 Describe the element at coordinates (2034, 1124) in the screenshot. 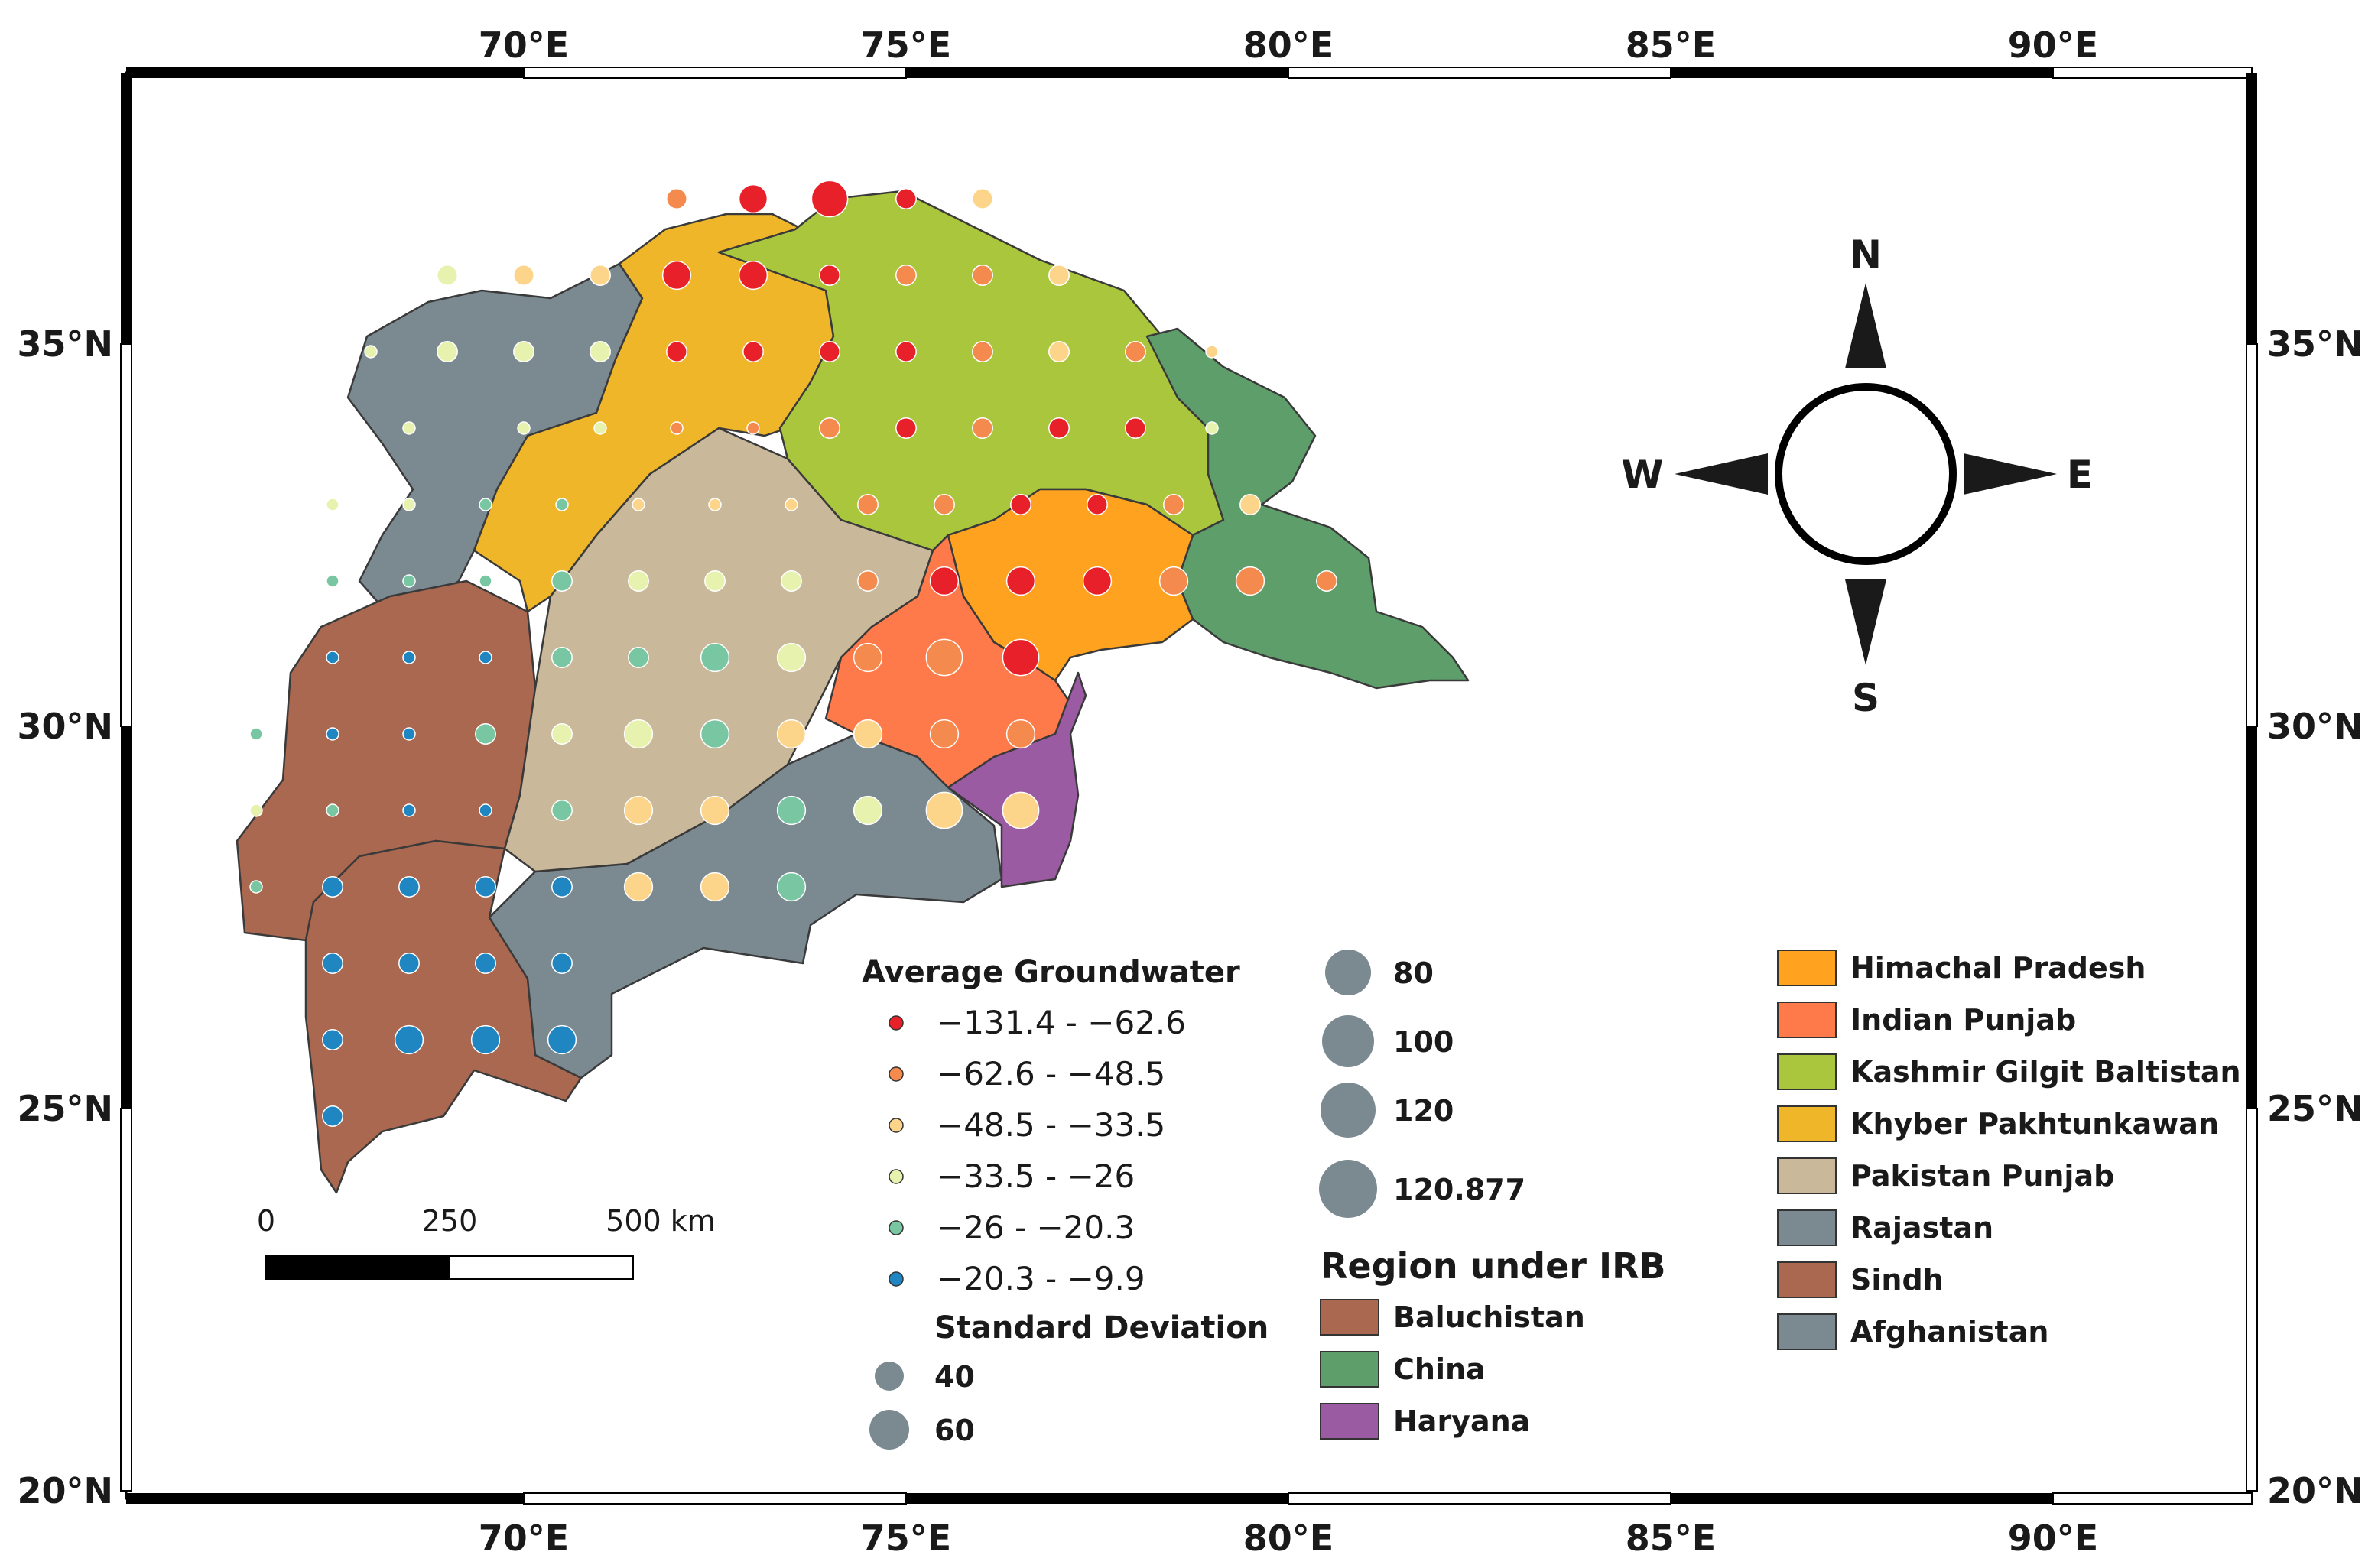

I see `region-legend-label: Khyber Pakhtunkawan` at that location.